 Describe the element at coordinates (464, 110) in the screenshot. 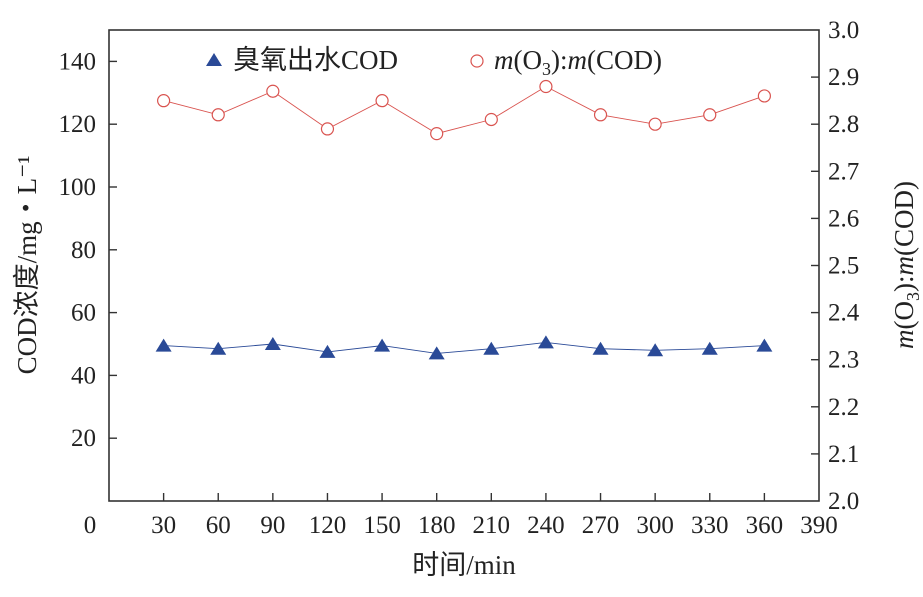

I see `series-1-line` at that location.